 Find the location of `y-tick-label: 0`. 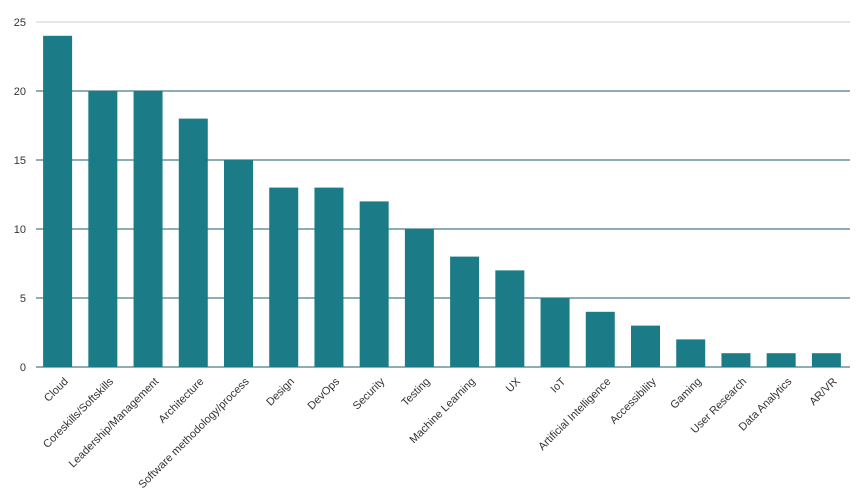

y-tick-label: 0 is located at coordinates (23, 368).